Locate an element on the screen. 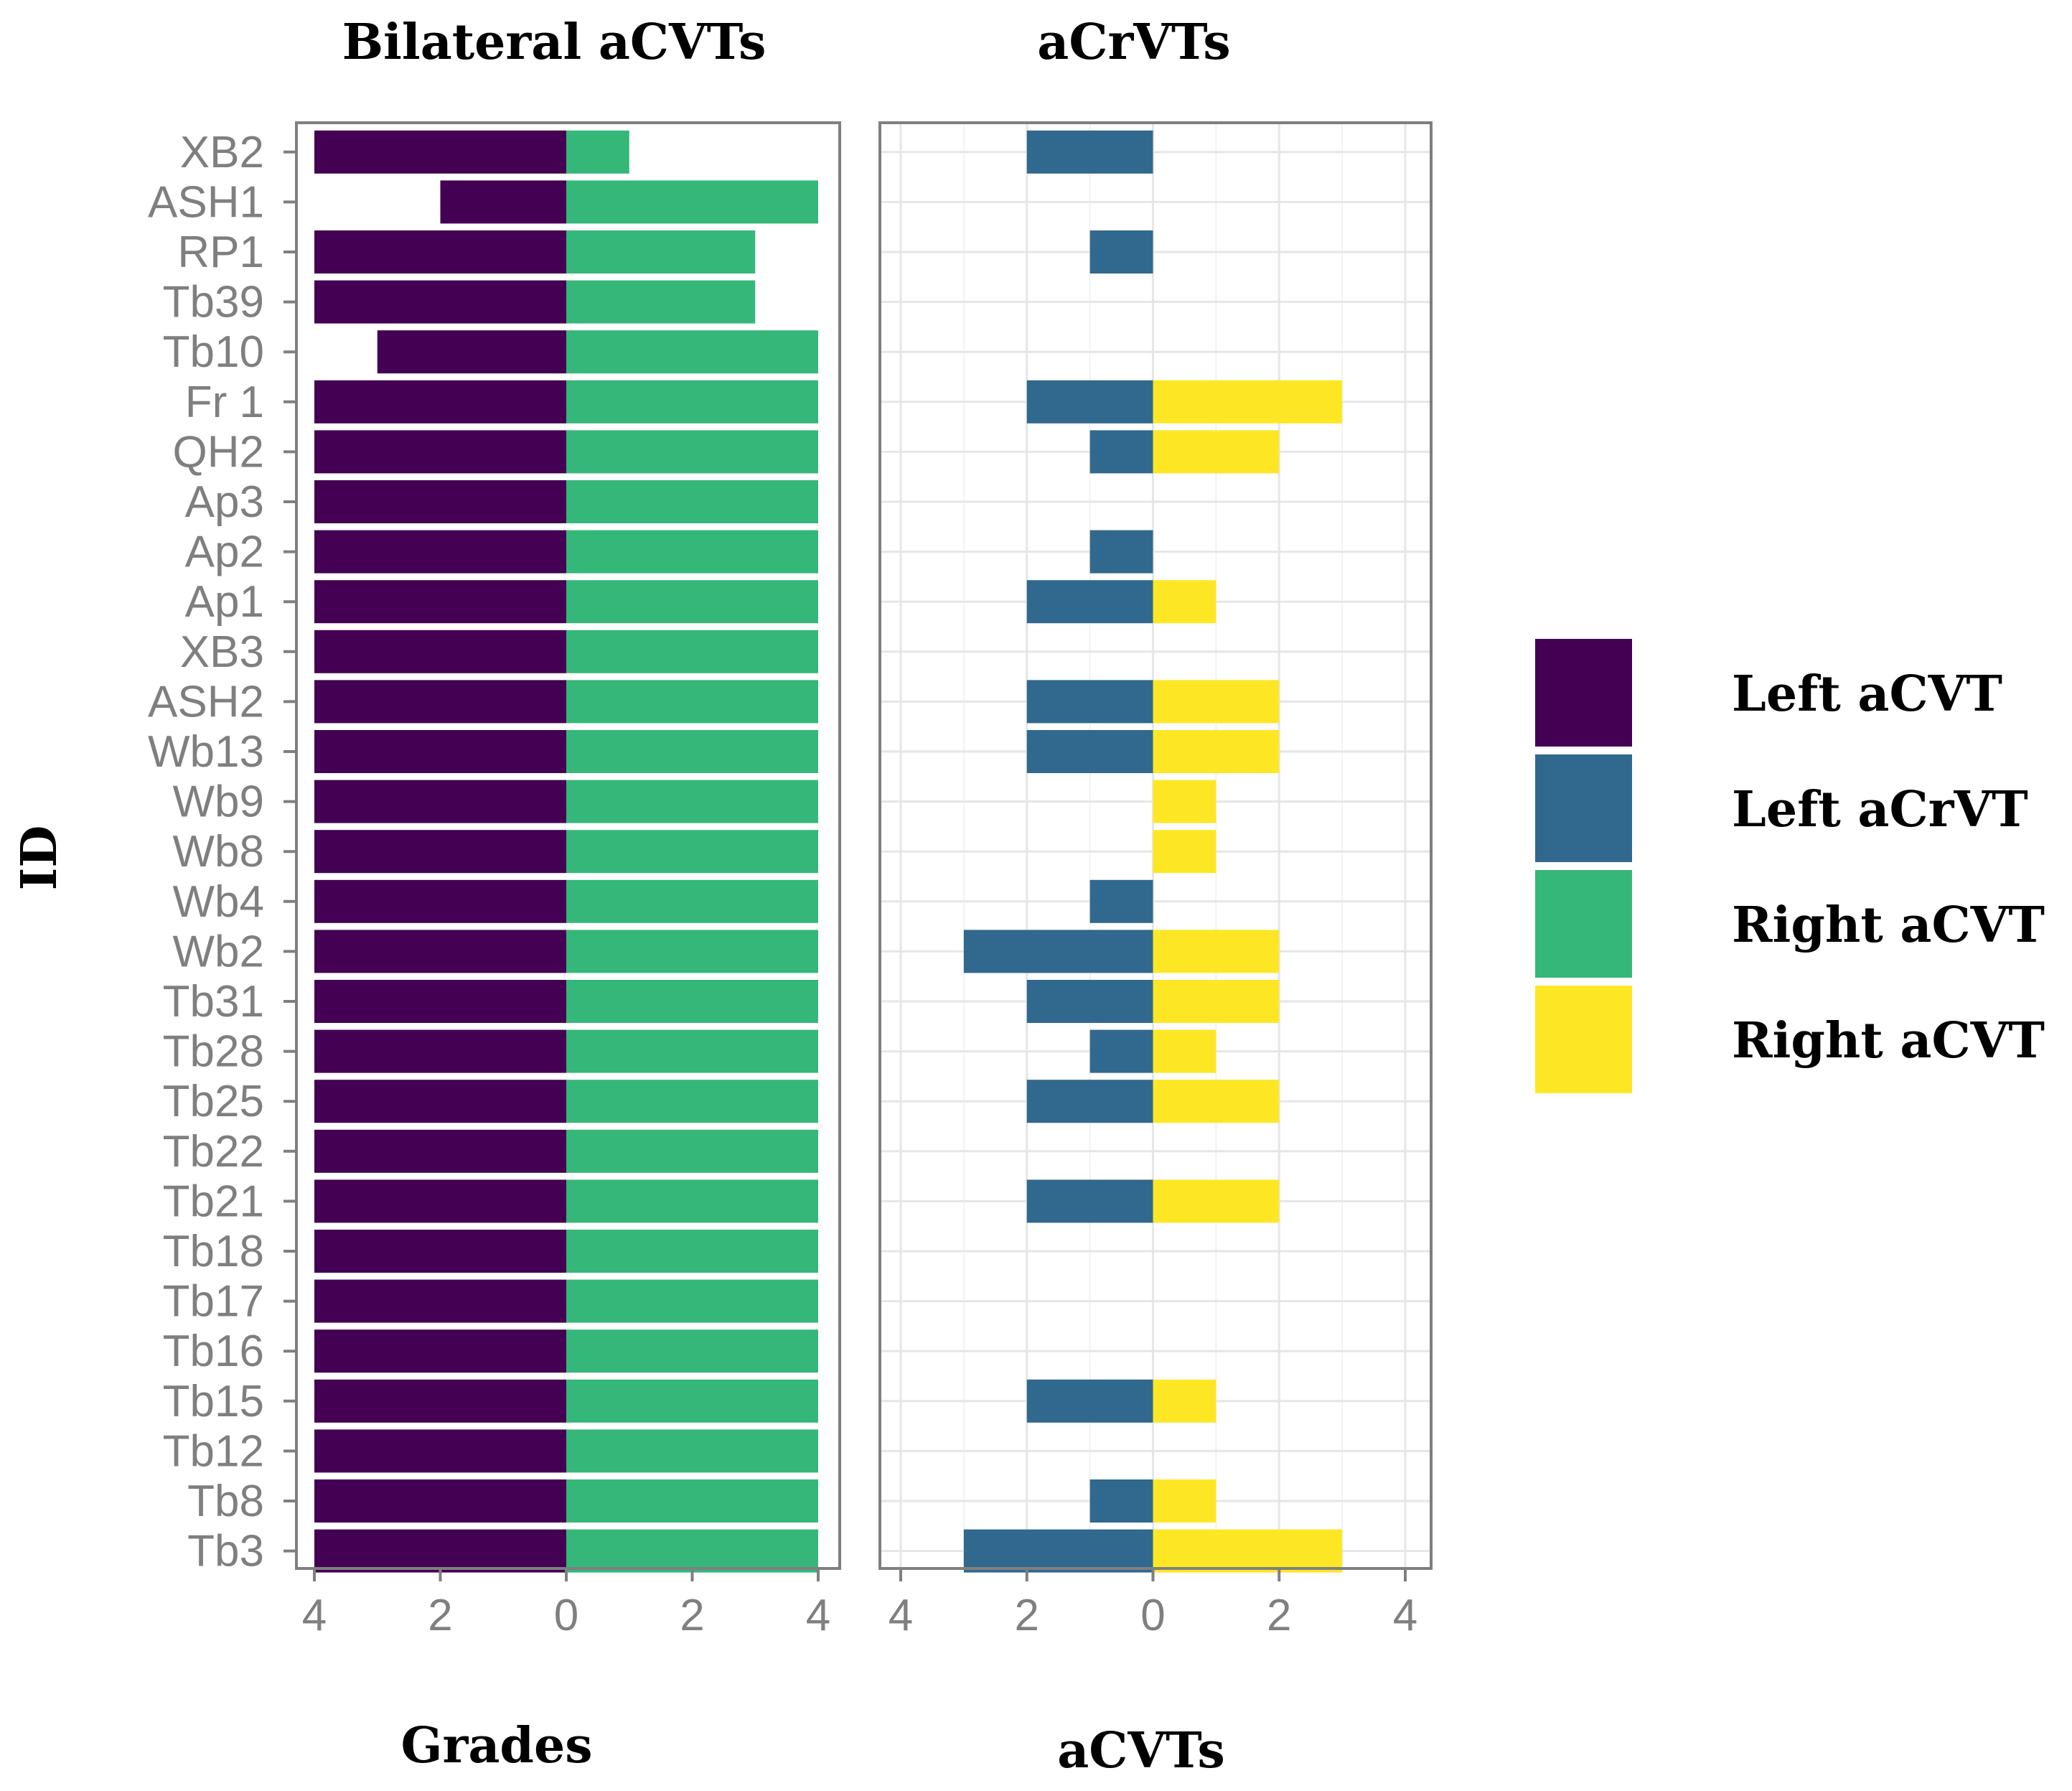  y-tick-label: Tb12 is located at coordinates (213, 1451).